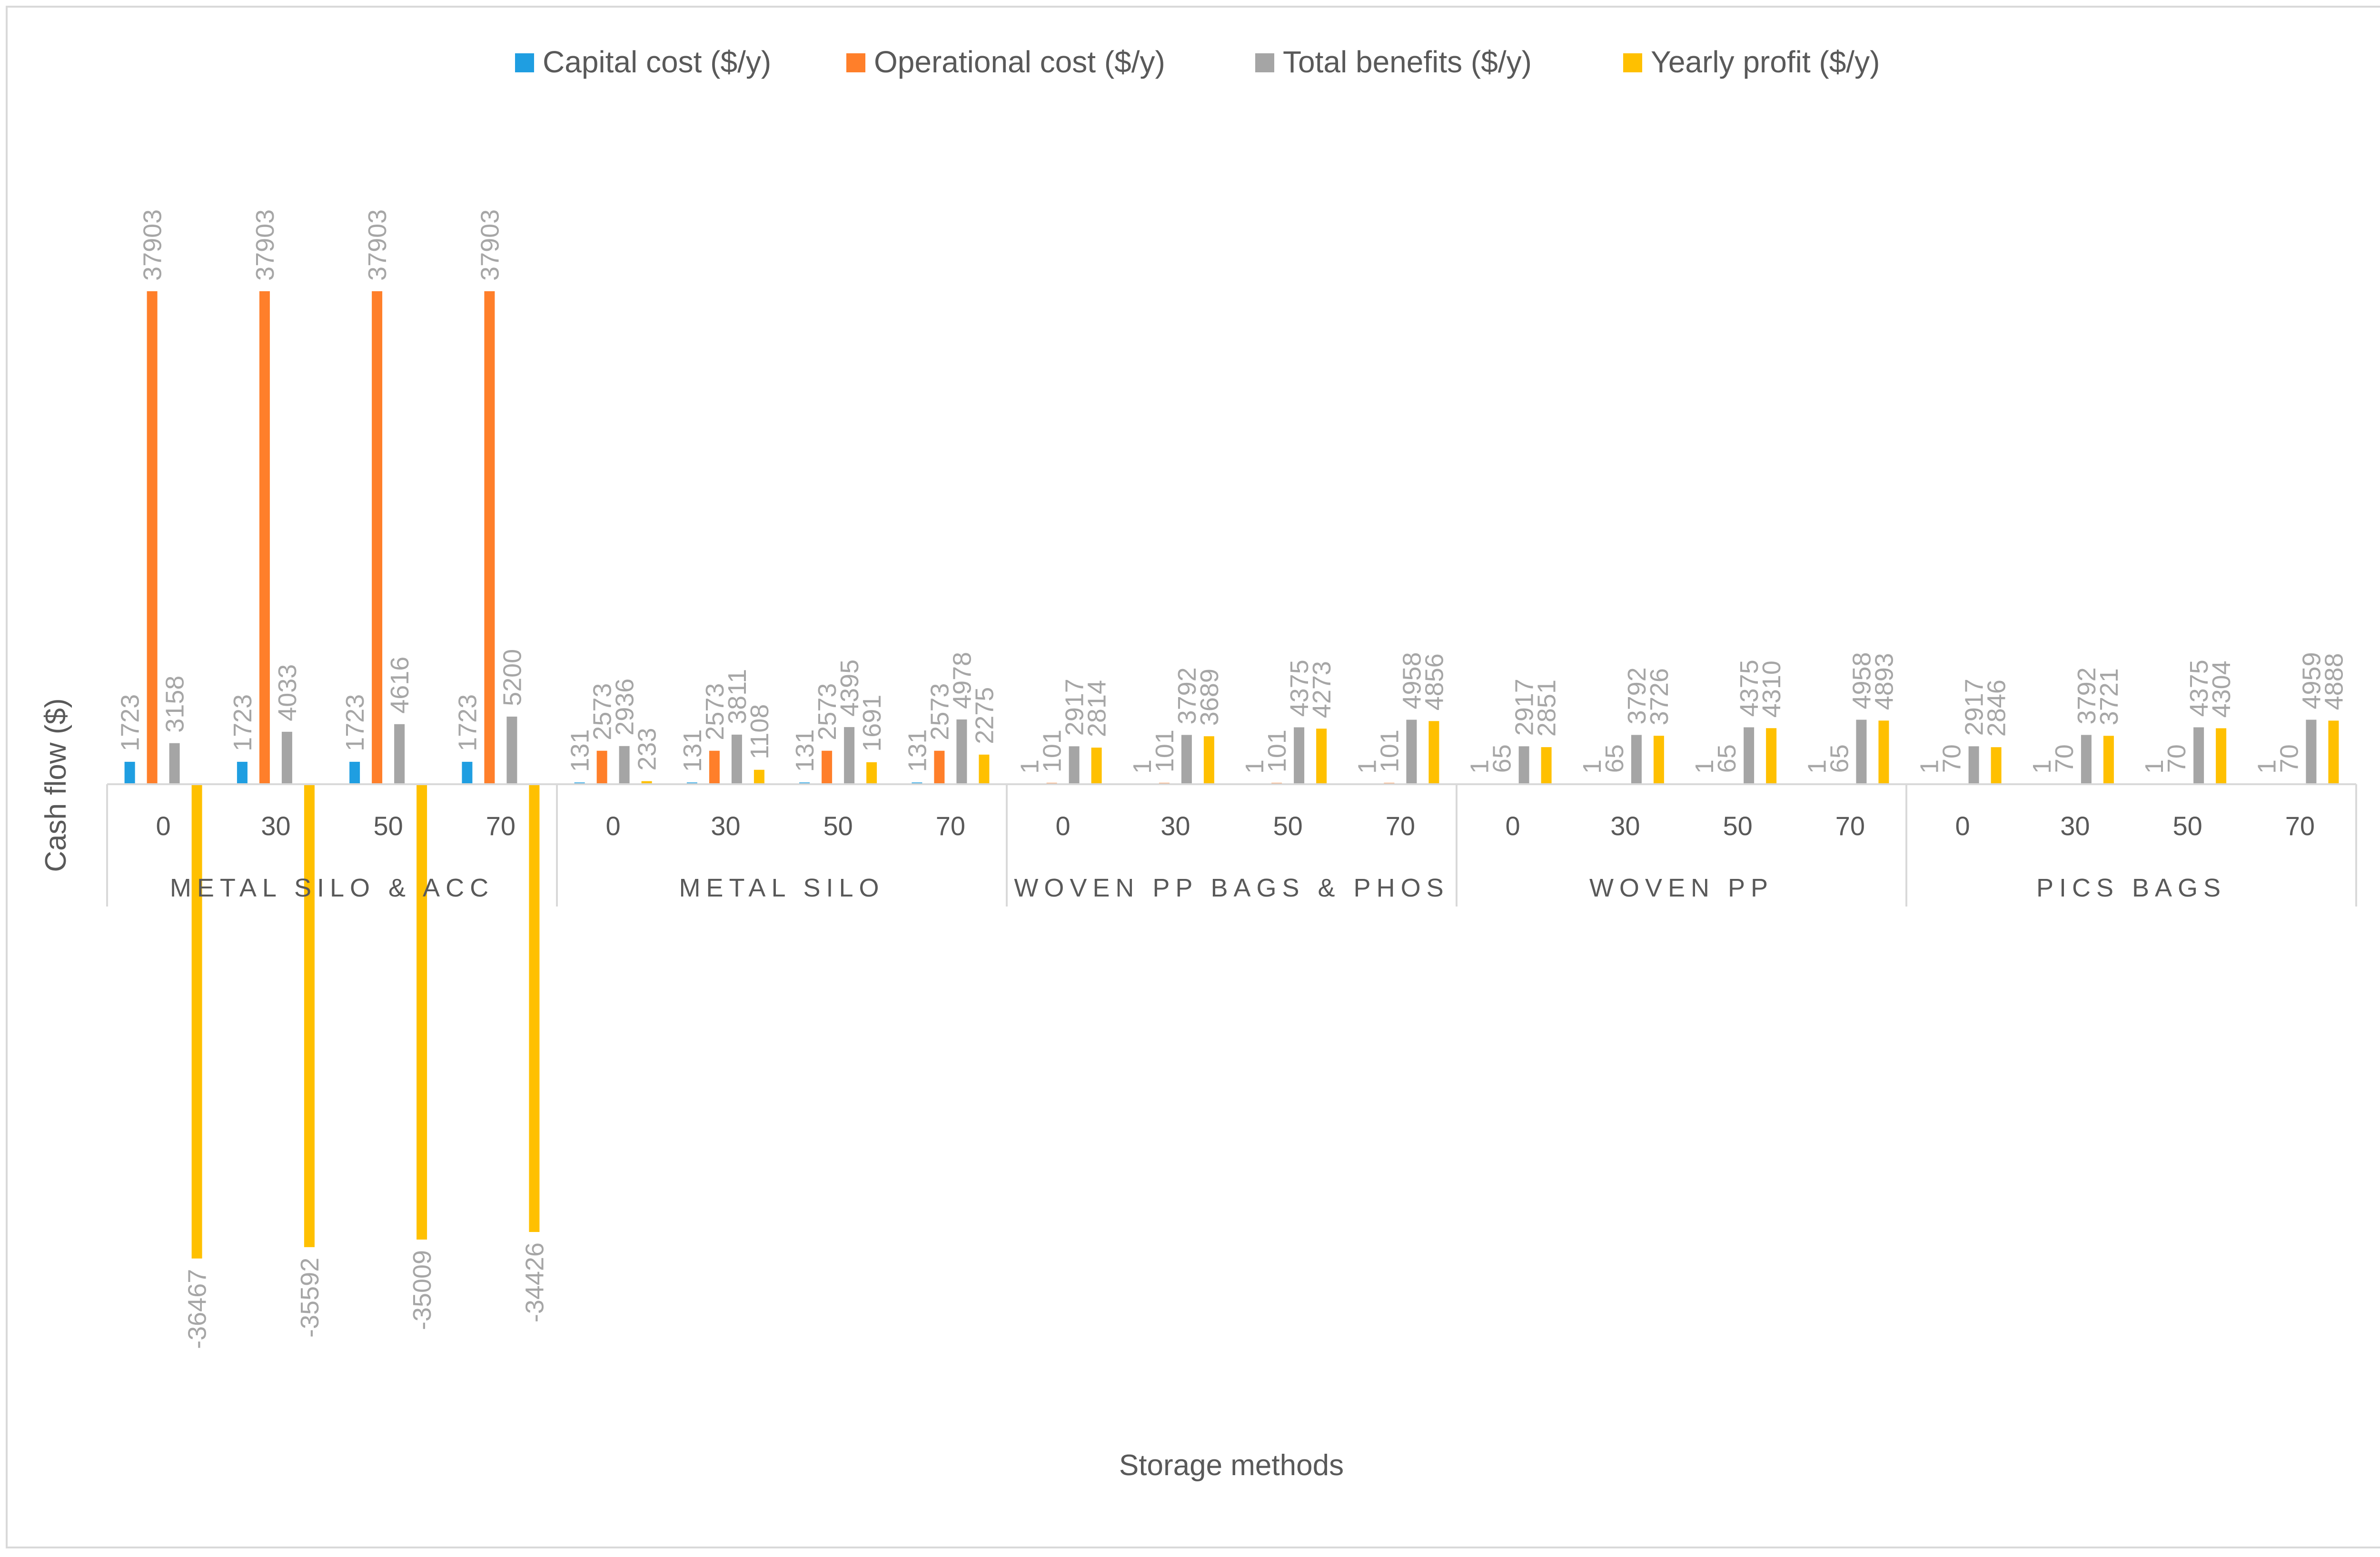 This screenshot has width=2380, height=1557. I want to click on data-label: 4304, so click(2221, 689).